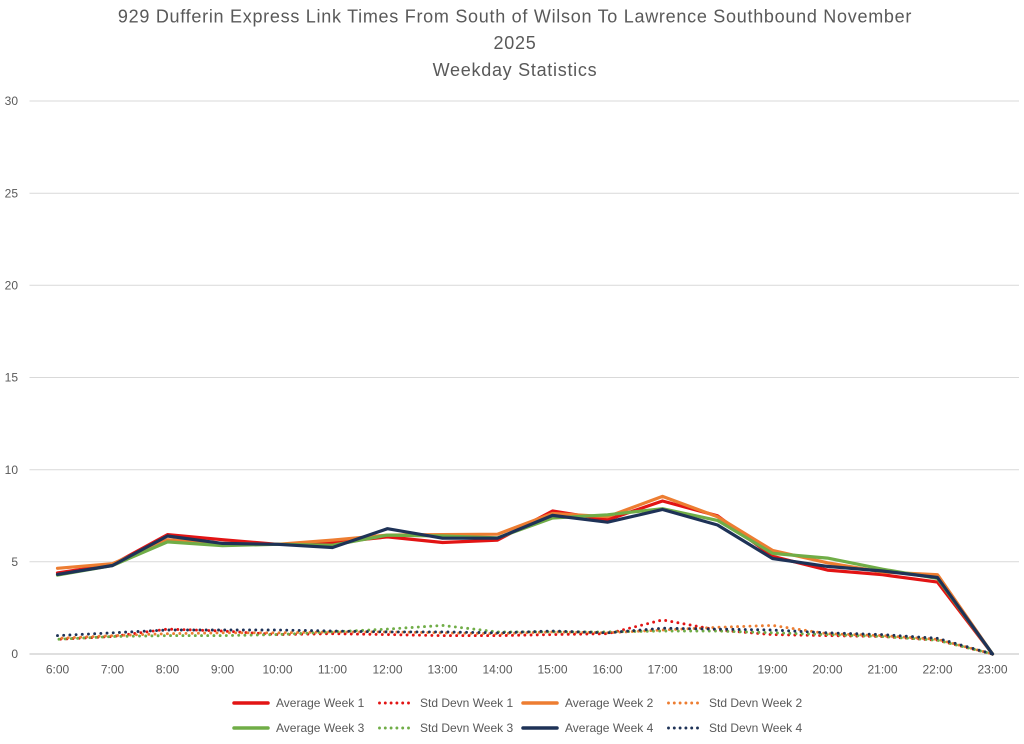 The width and height of the screenshot is (1024, 744). I want to click on svg-text: 15, so click(12, 378).